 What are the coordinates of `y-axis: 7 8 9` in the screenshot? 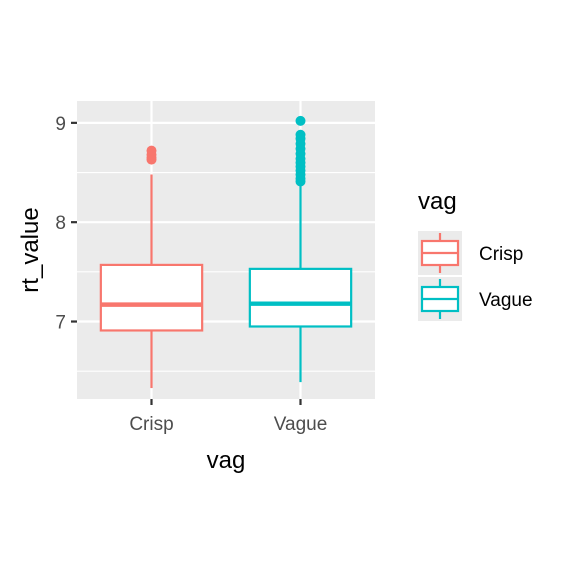 It's located at (66, 224).